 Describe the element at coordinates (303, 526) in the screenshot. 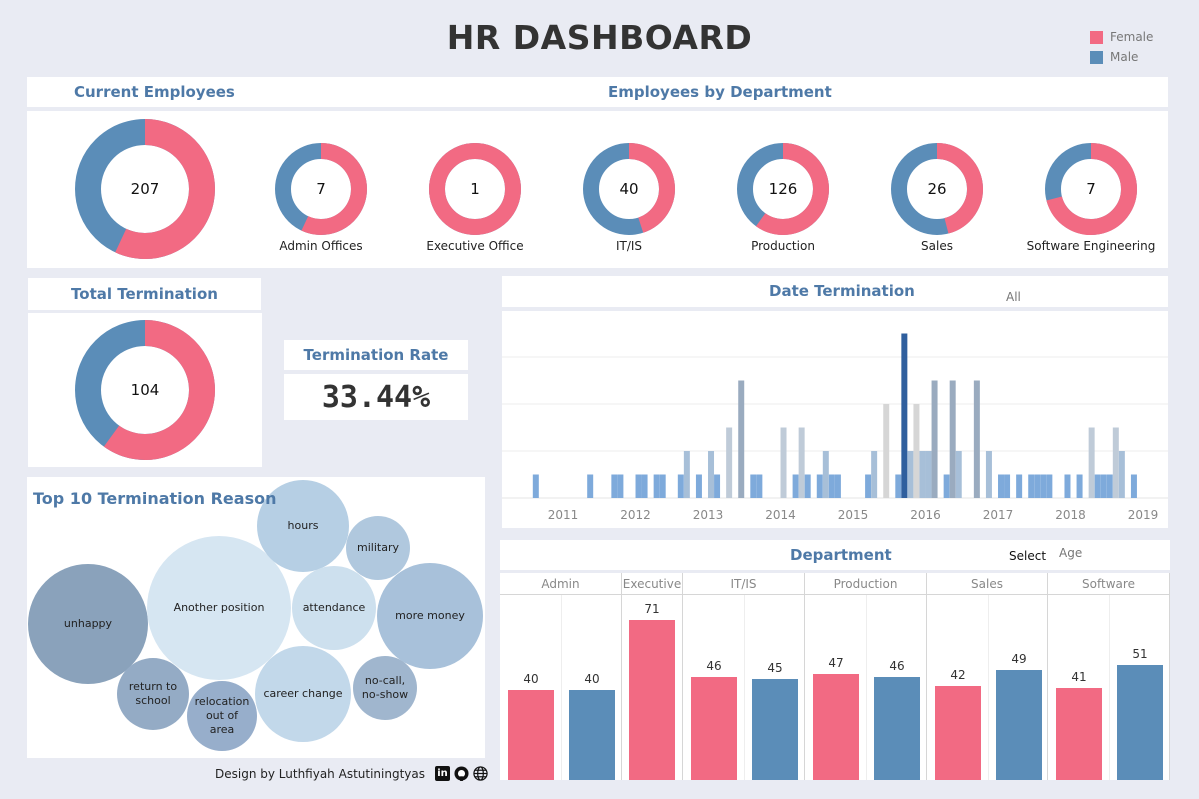

I see `reason-bubble: hours` at that location.